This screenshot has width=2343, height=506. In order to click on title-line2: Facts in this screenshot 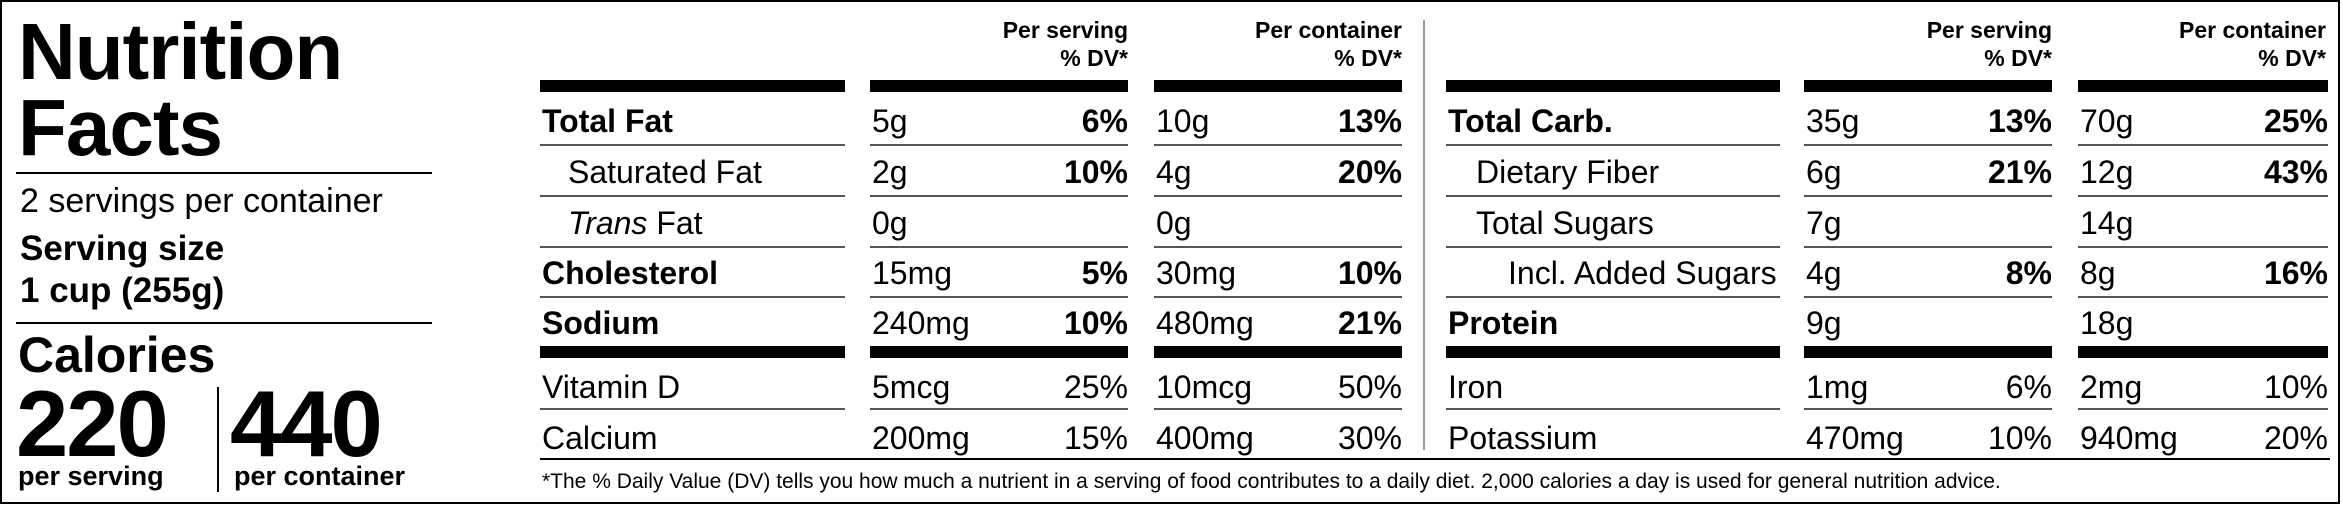, I will do `click(120, 127)`.